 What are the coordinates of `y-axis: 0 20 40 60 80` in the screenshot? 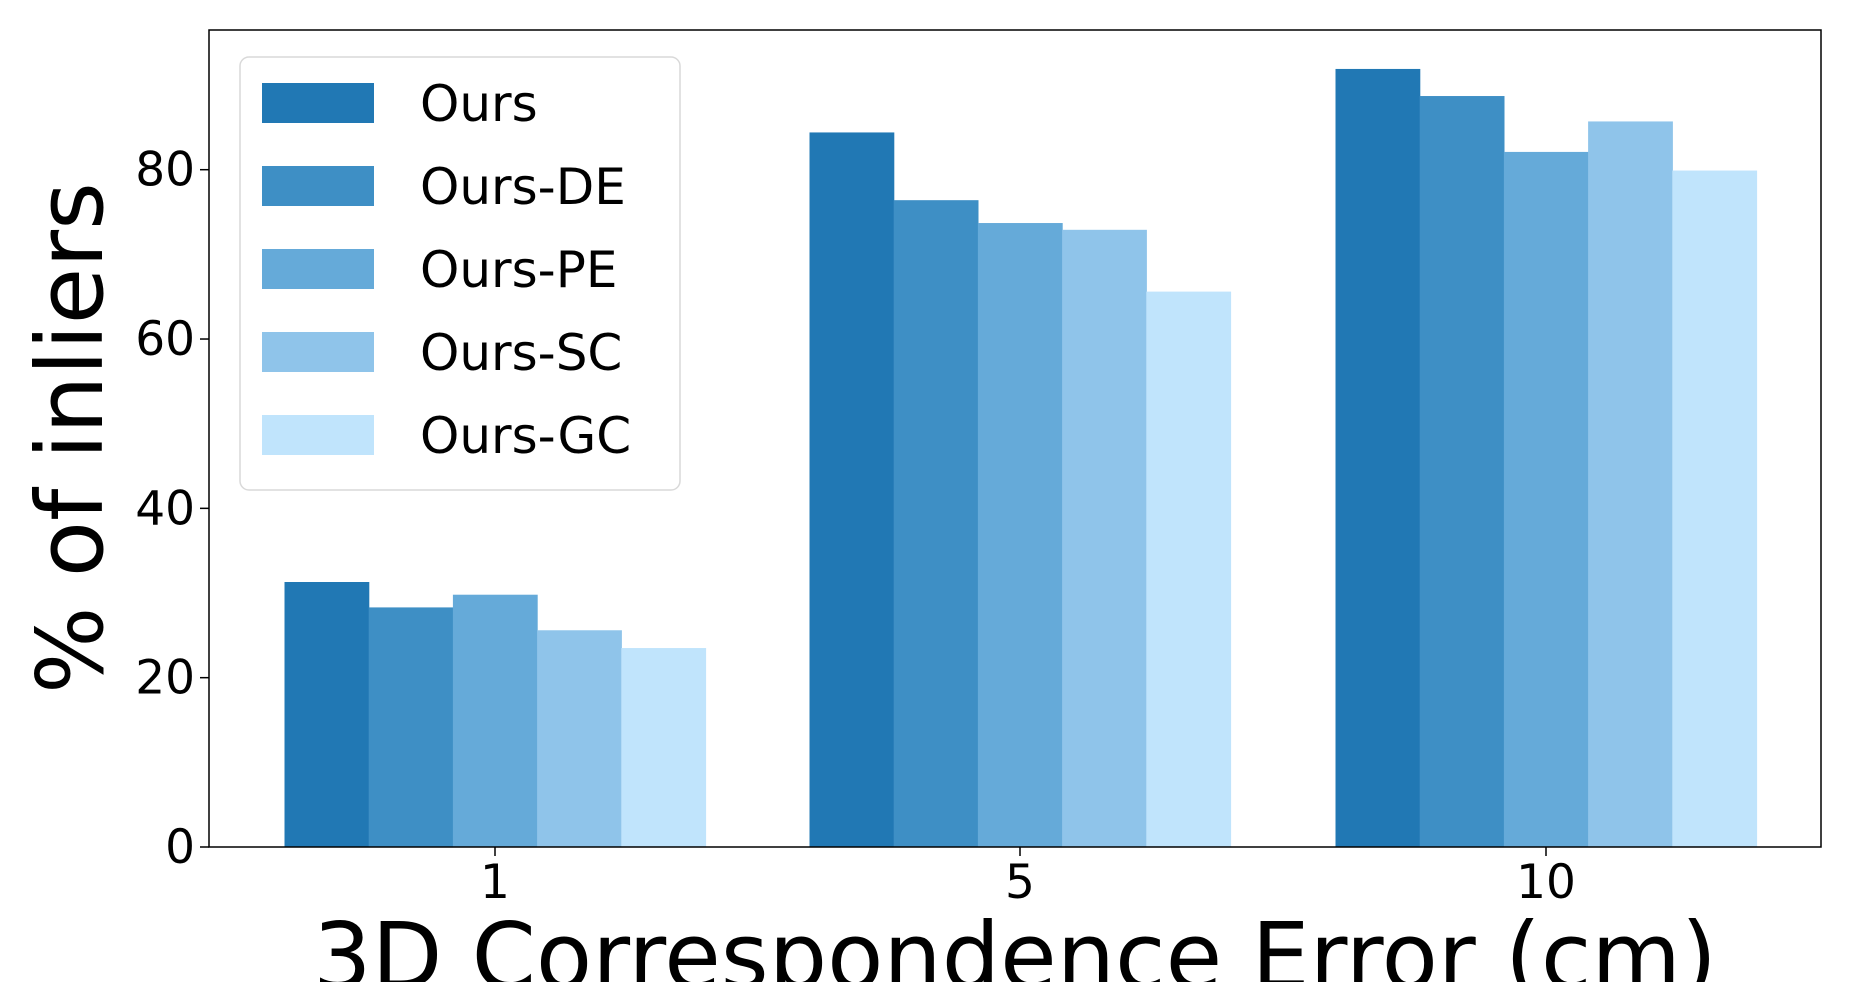 It's located at (172, 509).